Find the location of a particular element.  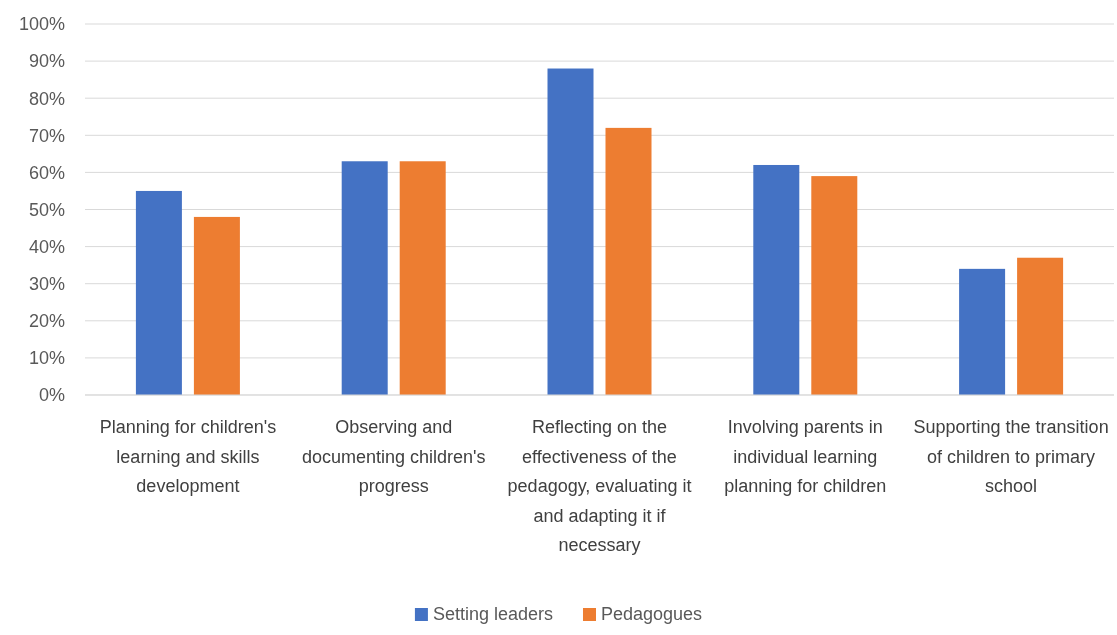

y-tick-label: 0% is located at coordinates (51, 395).